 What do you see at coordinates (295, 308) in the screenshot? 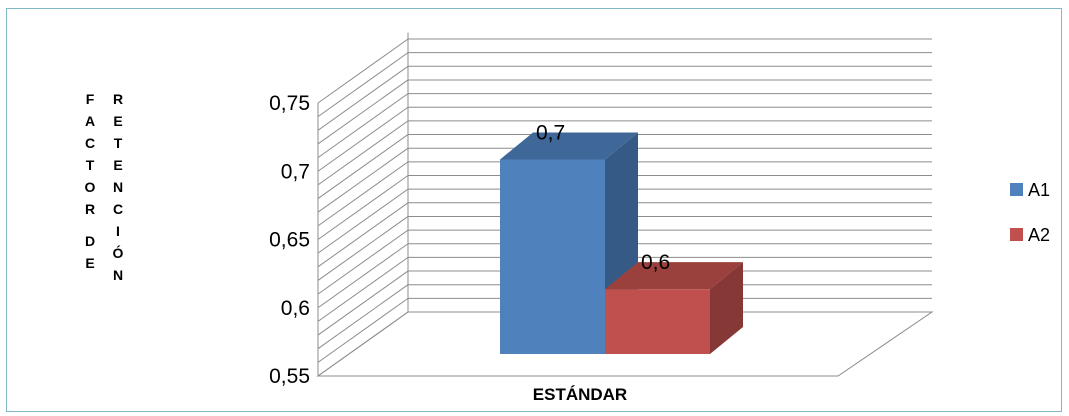
I see `y-tick-label: 0,6` at bounding box center [295, 308].